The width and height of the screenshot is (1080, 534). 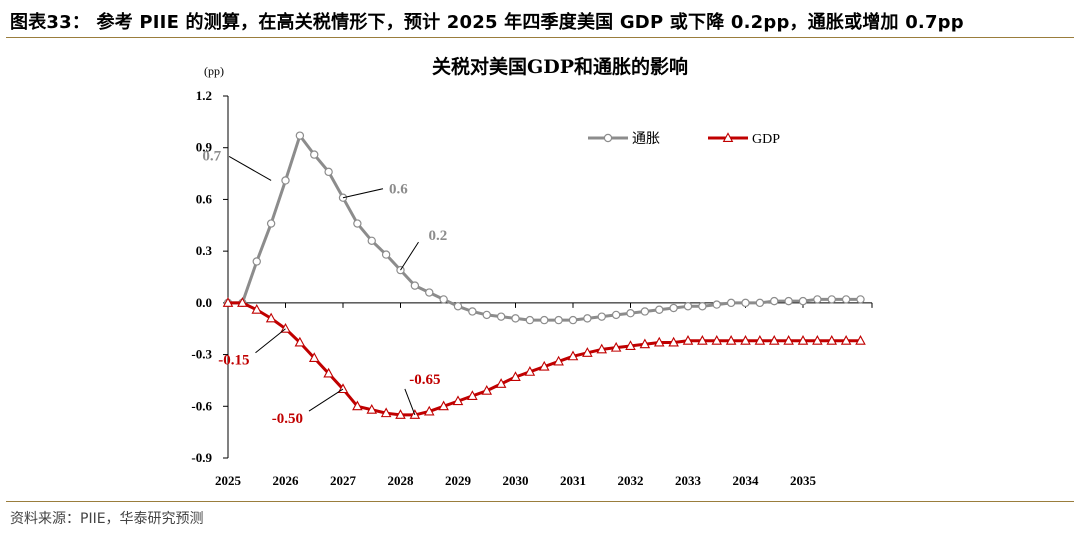 I want to click on chart-title: 关税对美国GDP和通胀的影响, so click(x=560, y=66).